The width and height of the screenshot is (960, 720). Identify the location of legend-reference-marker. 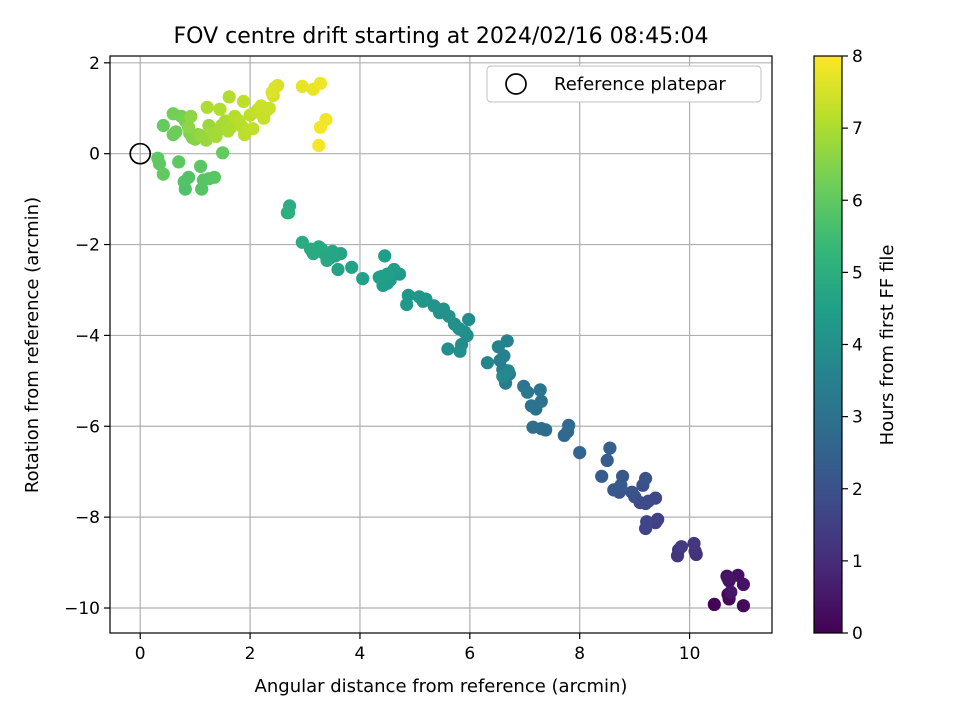
(516, 84).